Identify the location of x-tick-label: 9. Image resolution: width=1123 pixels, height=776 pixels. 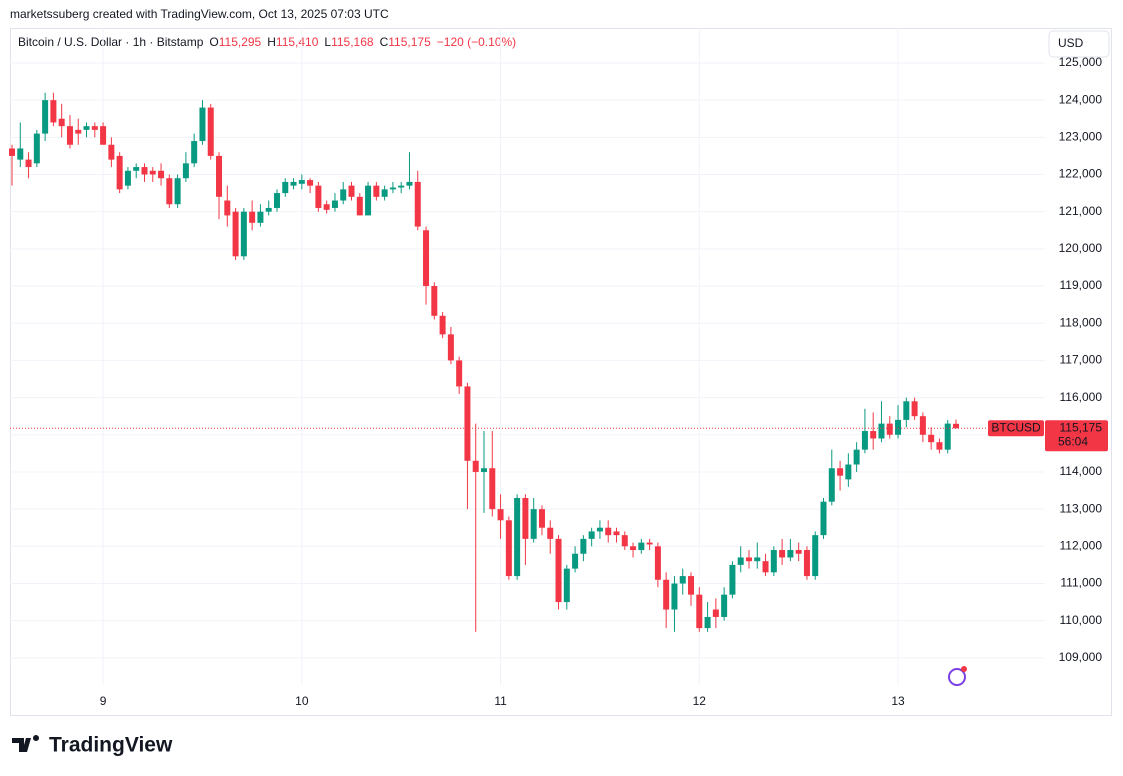
(103, 701).